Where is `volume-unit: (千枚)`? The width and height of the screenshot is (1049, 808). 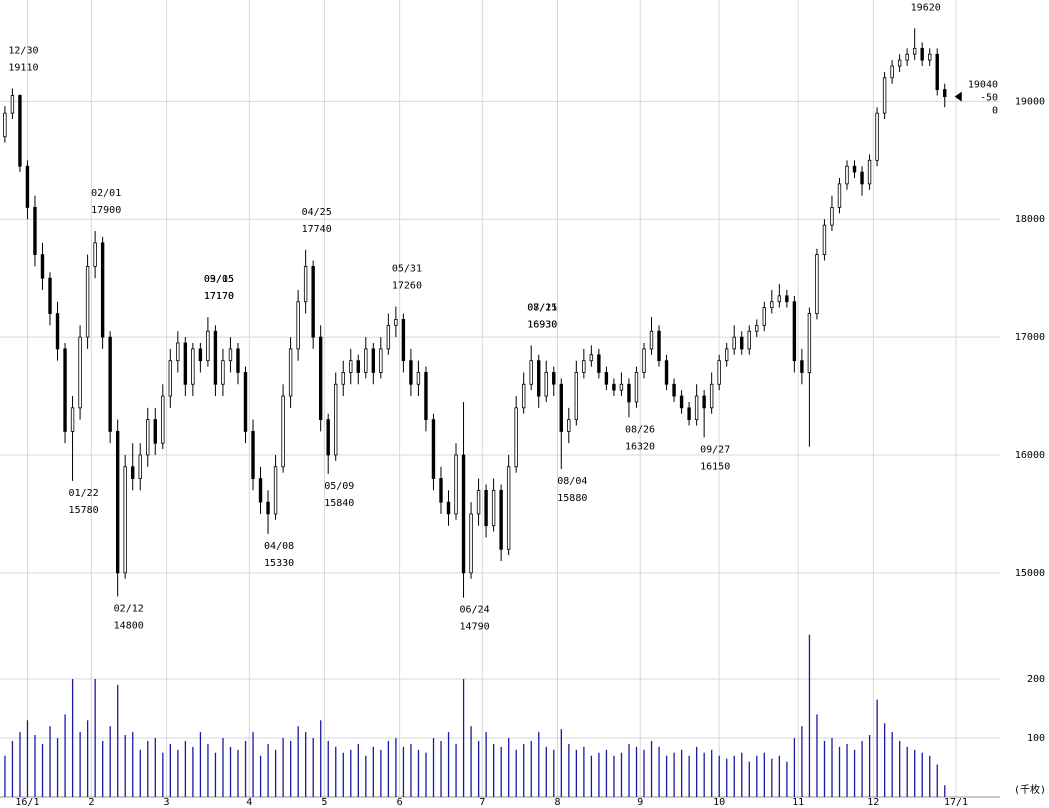 volume-unit: (千枚) is located at coordinates (1030, 789).